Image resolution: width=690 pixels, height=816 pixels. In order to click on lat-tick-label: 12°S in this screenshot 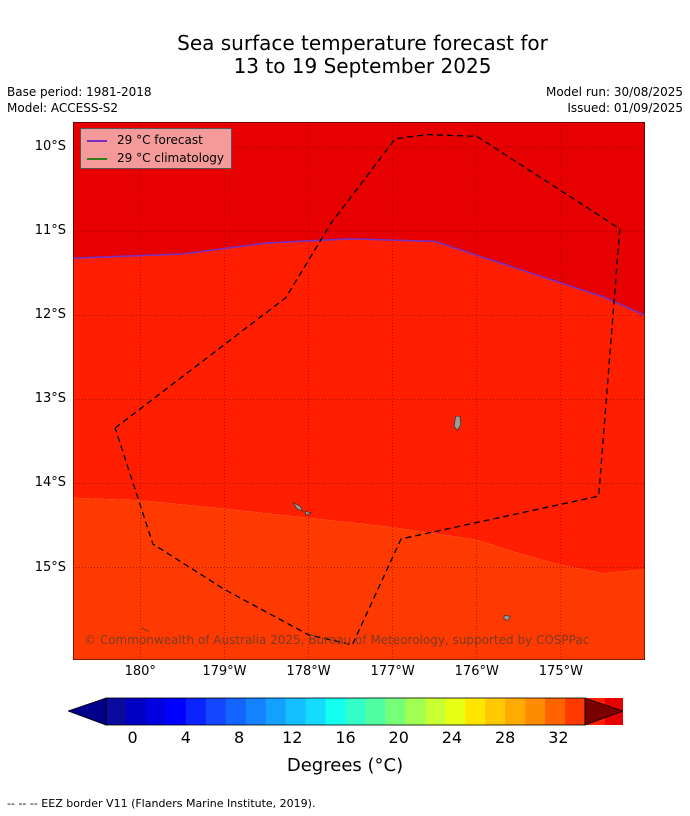, I will do `click(50, 315)`.